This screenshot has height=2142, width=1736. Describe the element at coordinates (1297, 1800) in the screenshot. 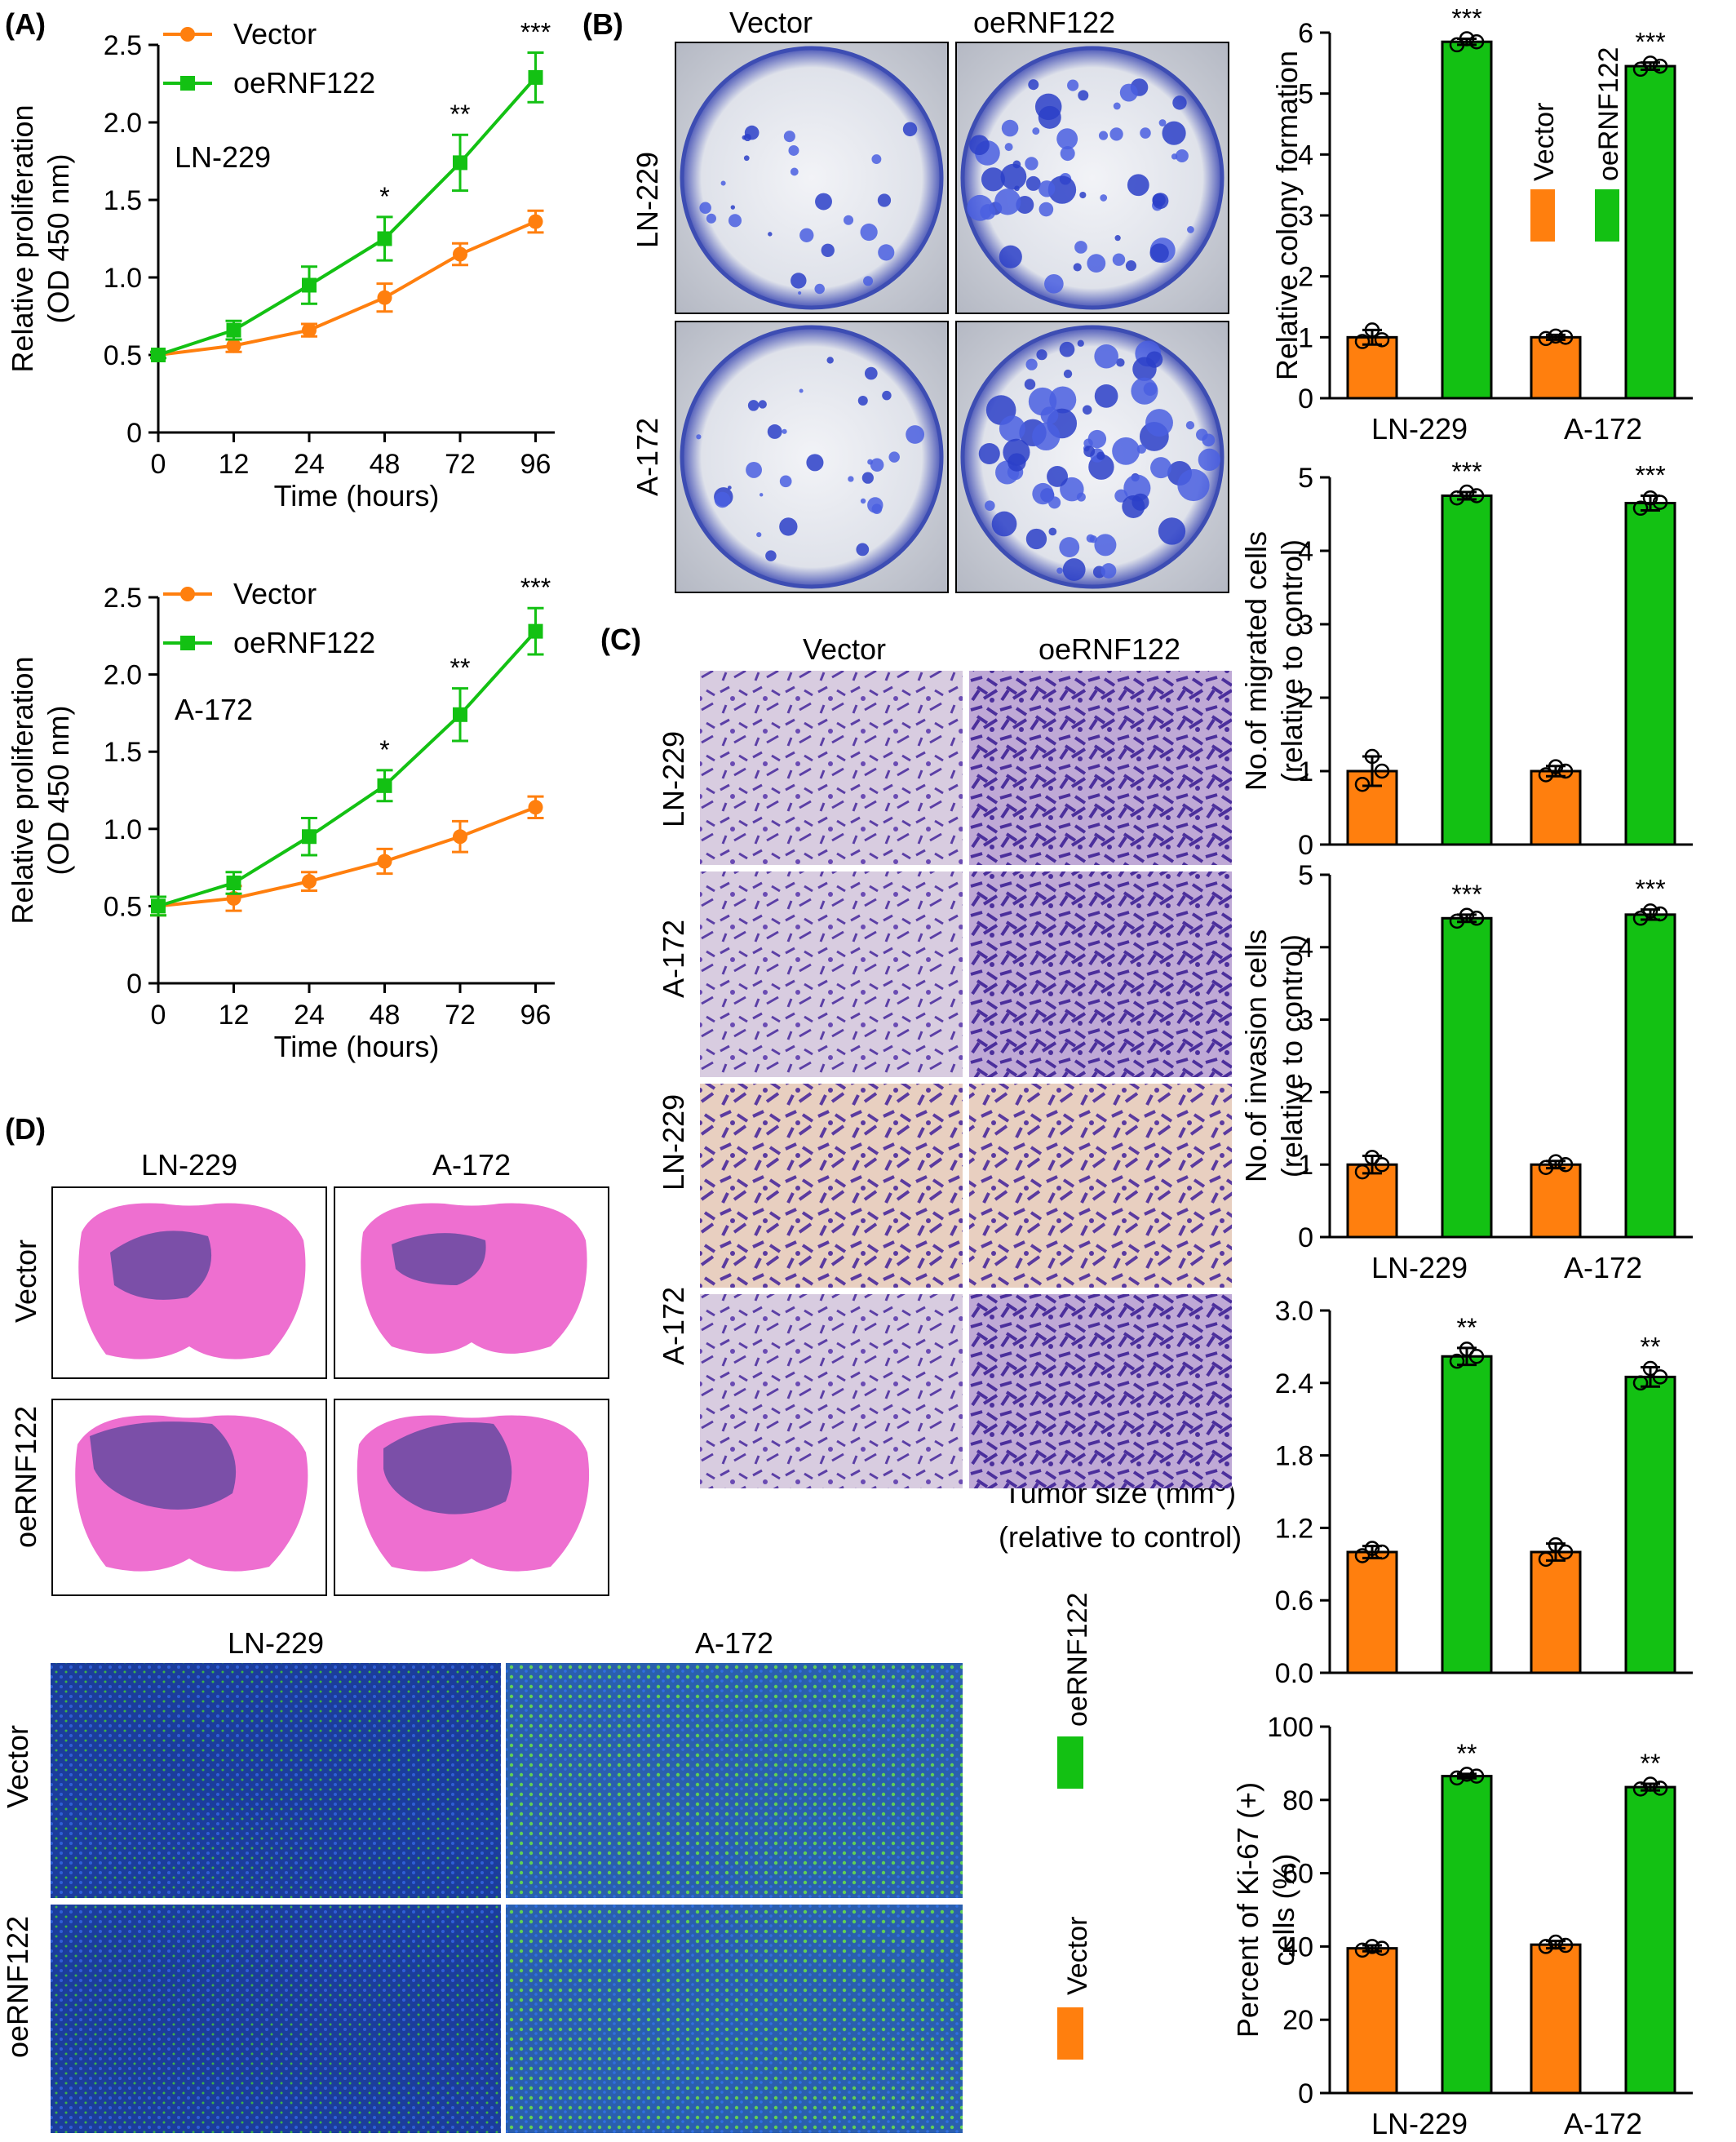

I see `y-tick-label: 80` at that location.